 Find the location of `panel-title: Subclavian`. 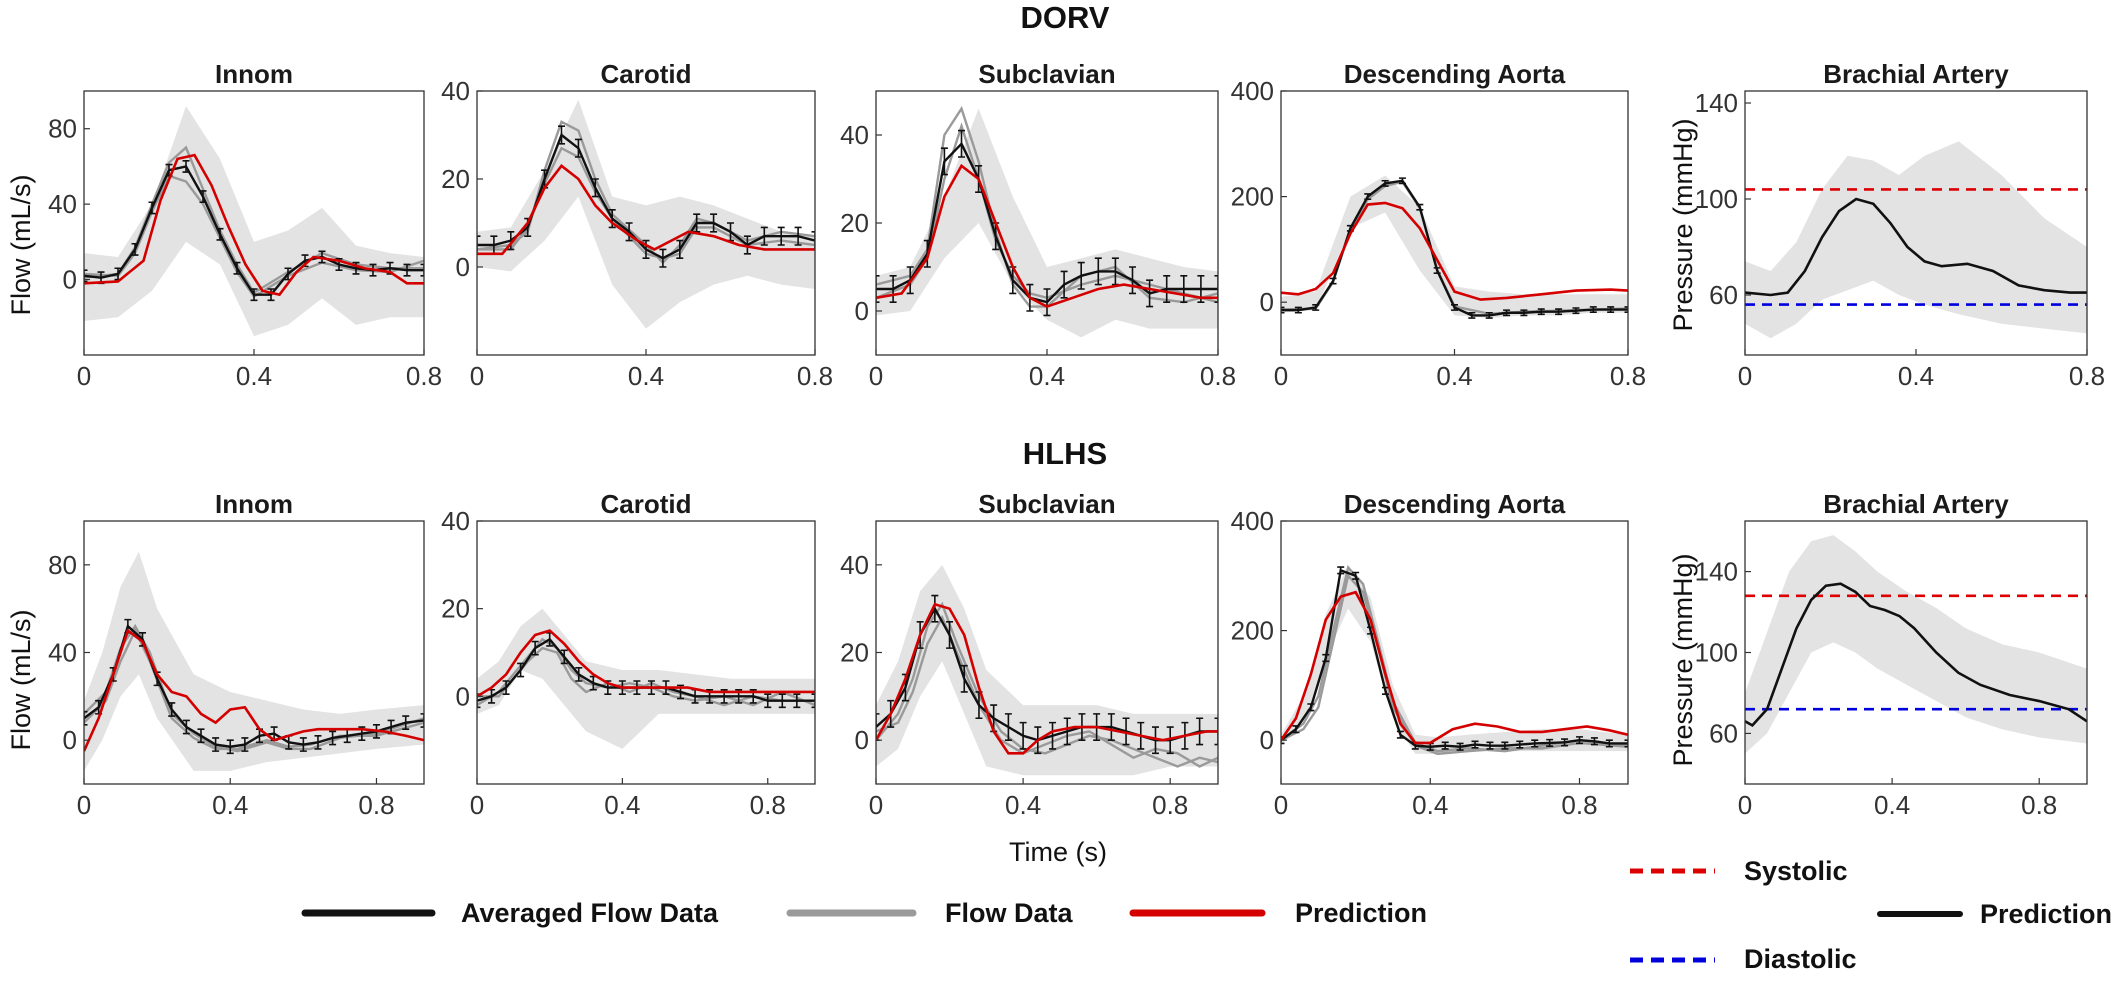

panel-title: Subclavian is located at coordinates (1046, 74).